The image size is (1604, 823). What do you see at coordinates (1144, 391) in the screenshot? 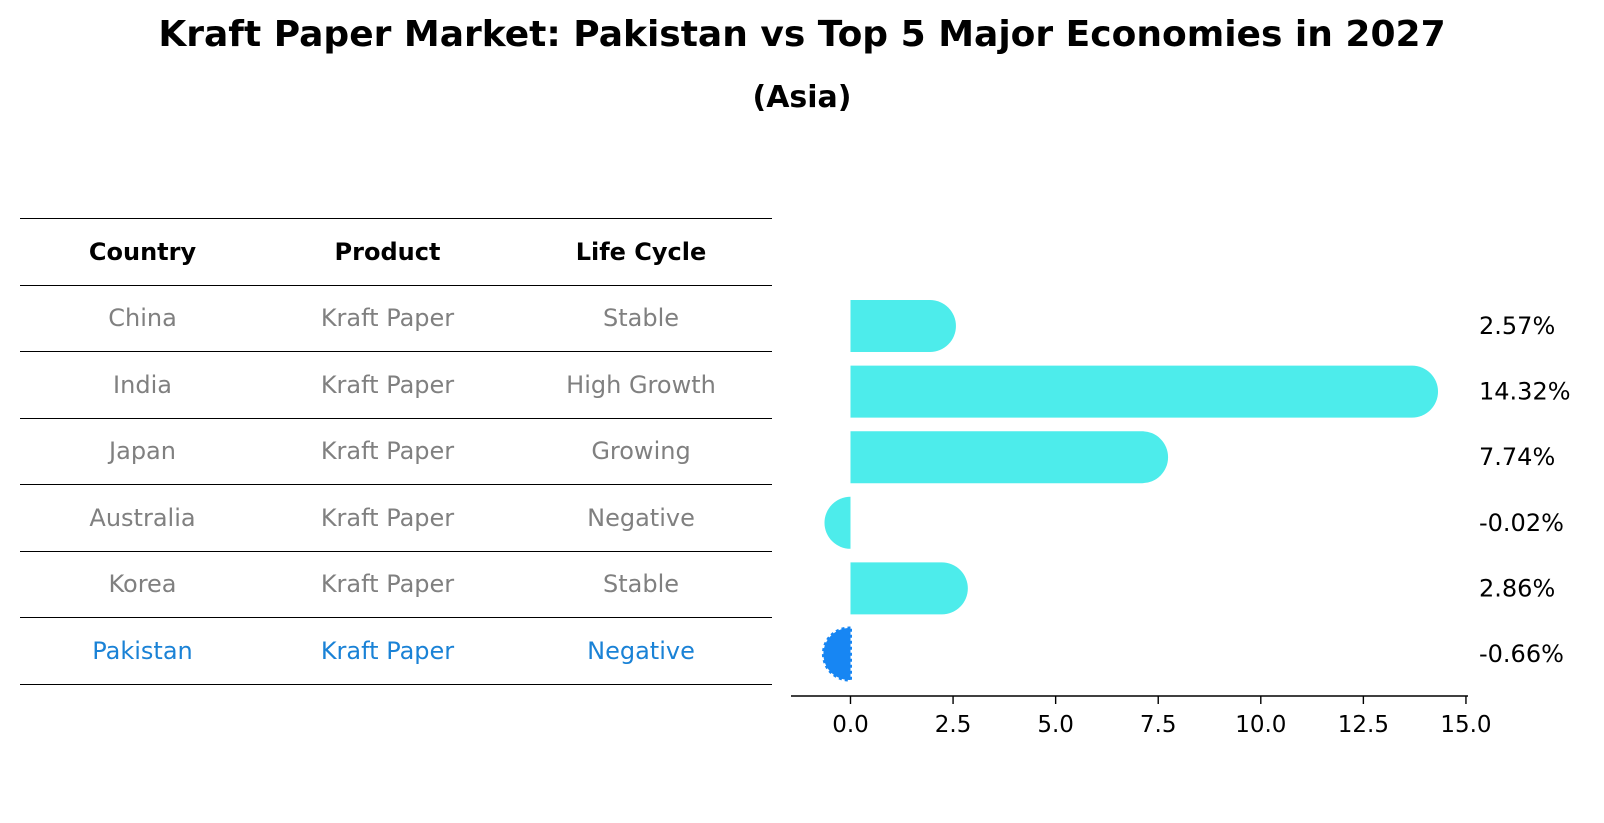
I see `bar-india` at bounding box center [1144, 391].